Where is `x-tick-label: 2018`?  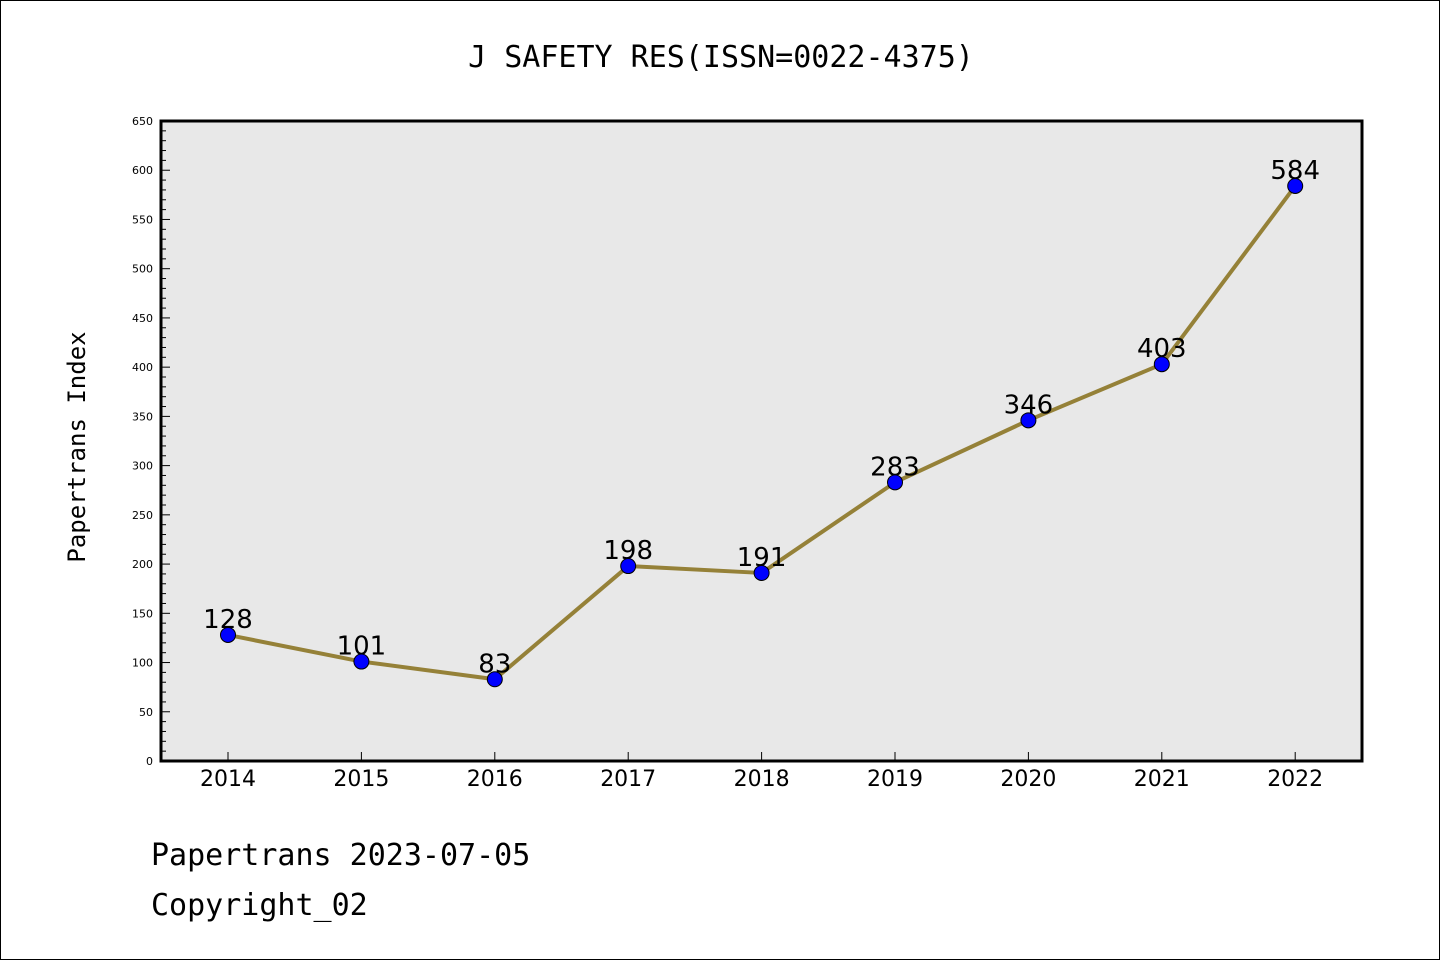
x-tick-label: 2018 is located at coordinates (762, 779).